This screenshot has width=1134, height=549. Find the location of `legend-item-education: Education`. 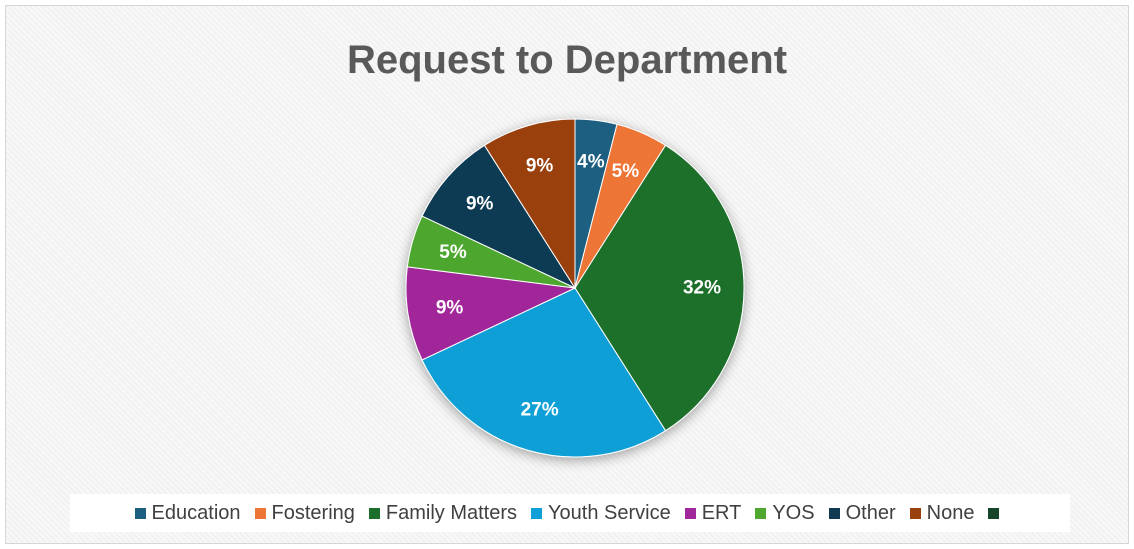

legend-item-education: Education is located at coordinates (187, 513).